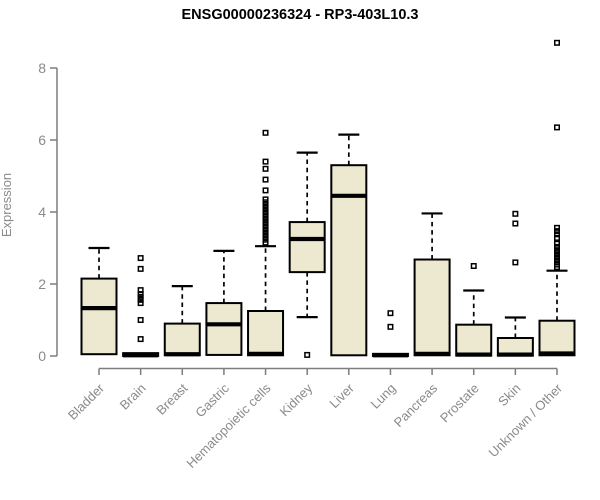 This screenshot has width=600, height=500. I want to click on boxplot-liver, so click(349, 245).